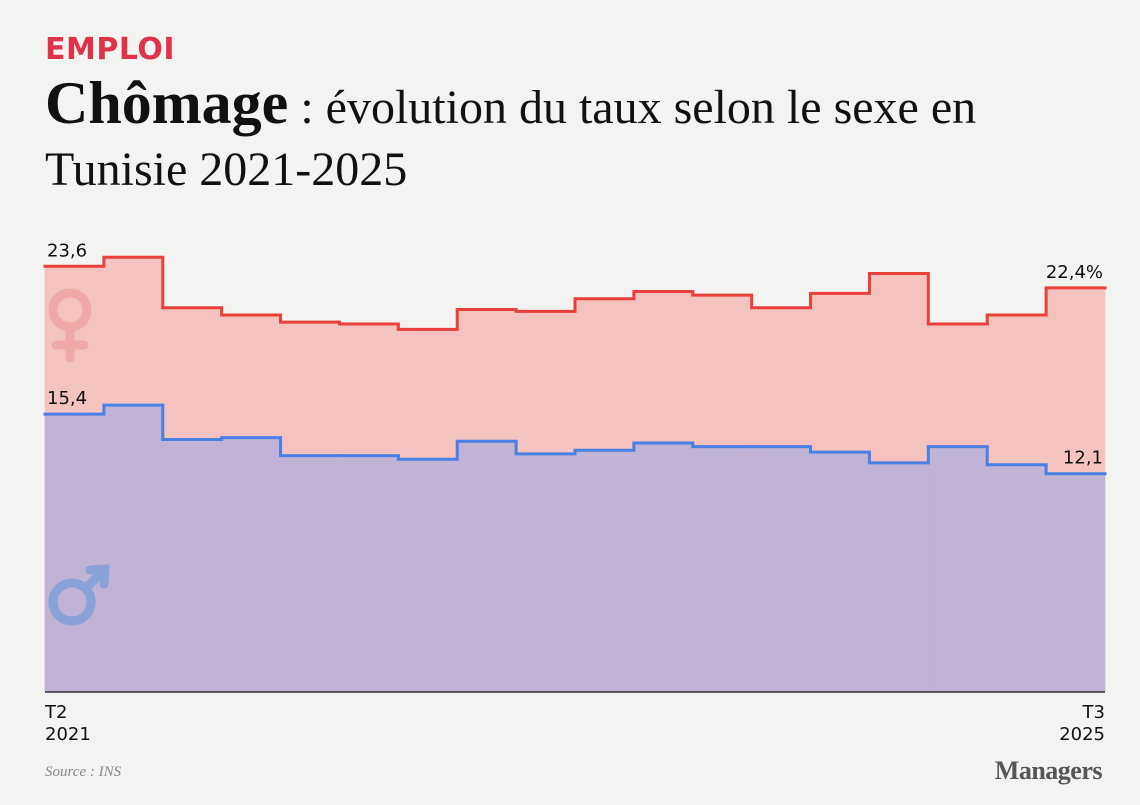 This screenshot has height=805, width=1140. Describe the element at coordinates (1083, 458) in the screenshot. I see `value-label: 12,1` at that location.